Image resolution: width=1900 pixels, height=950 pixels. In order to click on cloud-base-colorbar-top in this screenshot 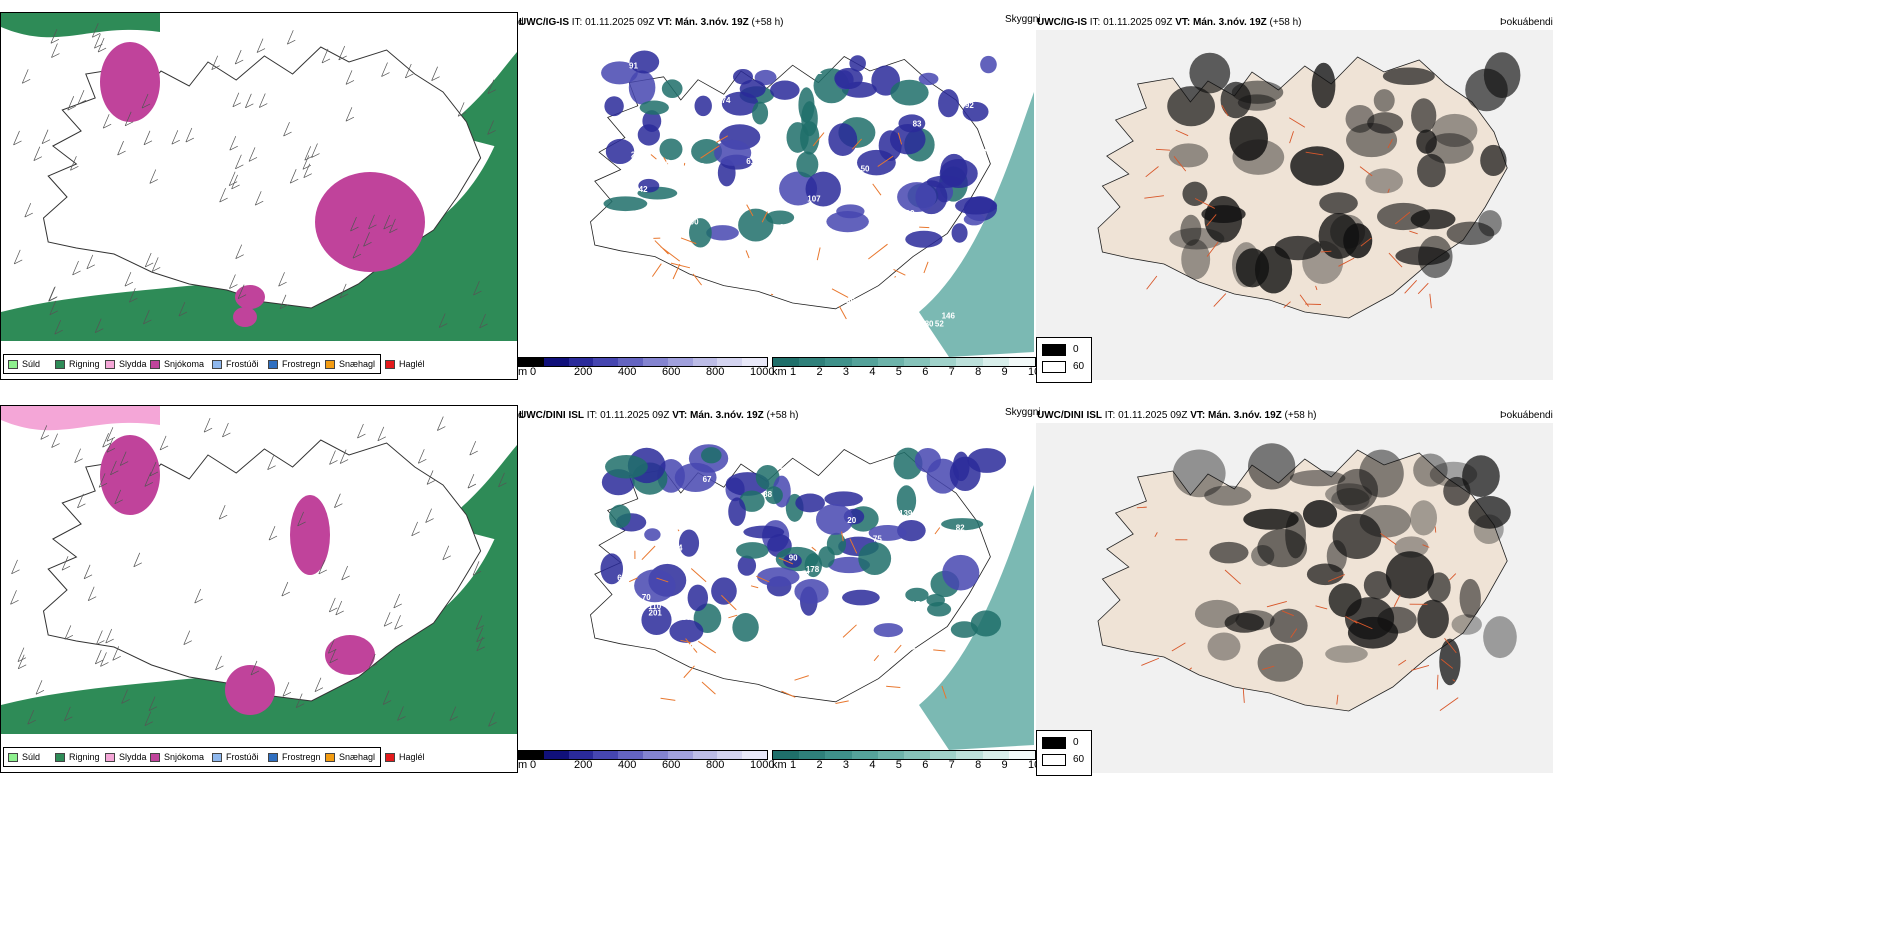, I will do `click(643, 362)`.